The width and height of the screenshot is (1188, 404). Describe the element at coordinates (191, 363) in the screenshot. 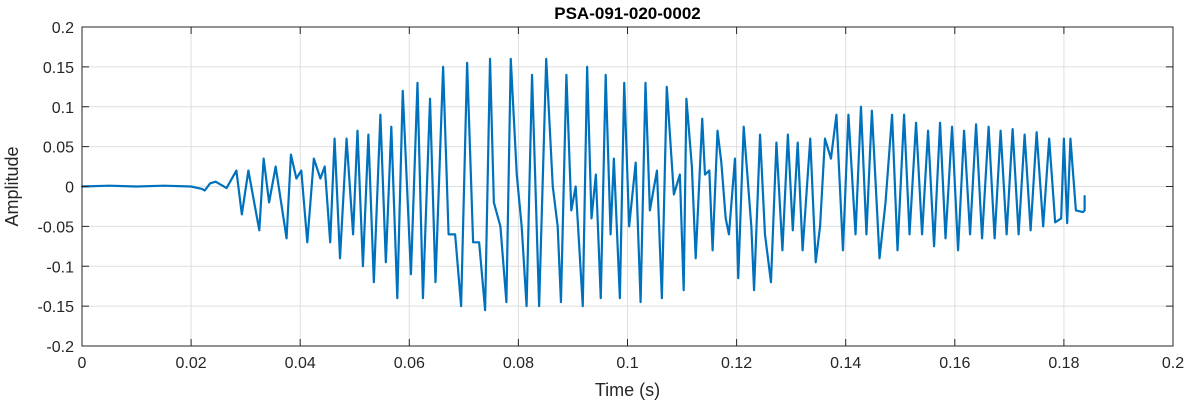

I see `x-tick-label: 0.02` at that location.